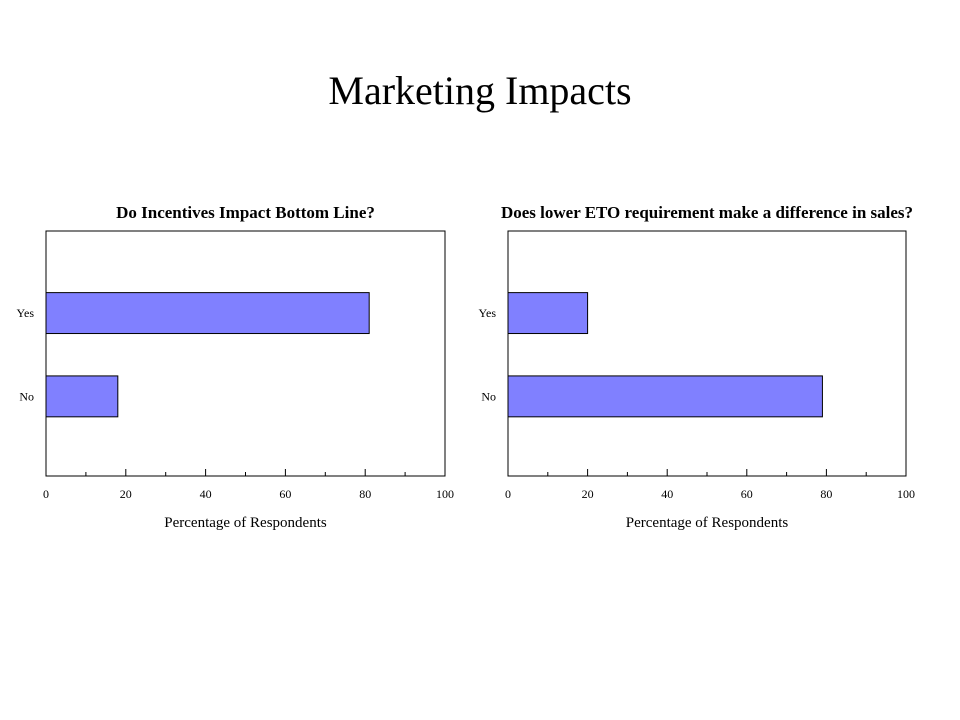 This screenshot has height=720, width=960. I want to click on chart-2-x-tick-label: 100, so click(906, 494).